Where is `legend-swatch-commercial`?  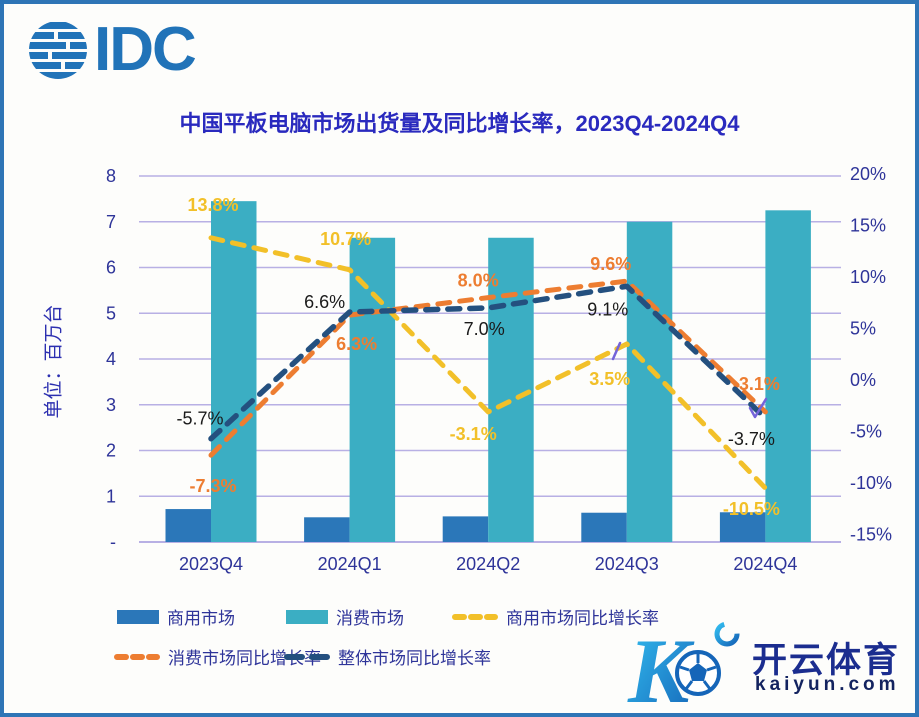 legend-swatch-commercial is located at coordinates (138, 616).